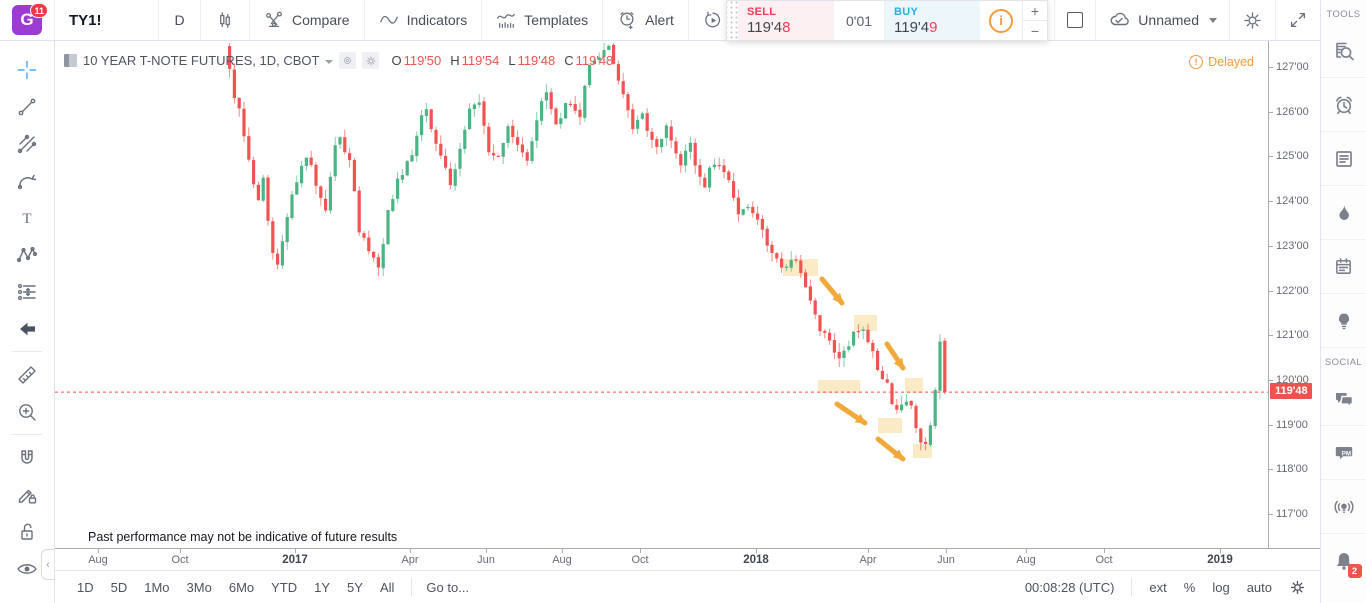 Image resolution: width=1366 pixels, height=603 pixels. I want to click on time-axis-label: Apr, so click(868, 560).